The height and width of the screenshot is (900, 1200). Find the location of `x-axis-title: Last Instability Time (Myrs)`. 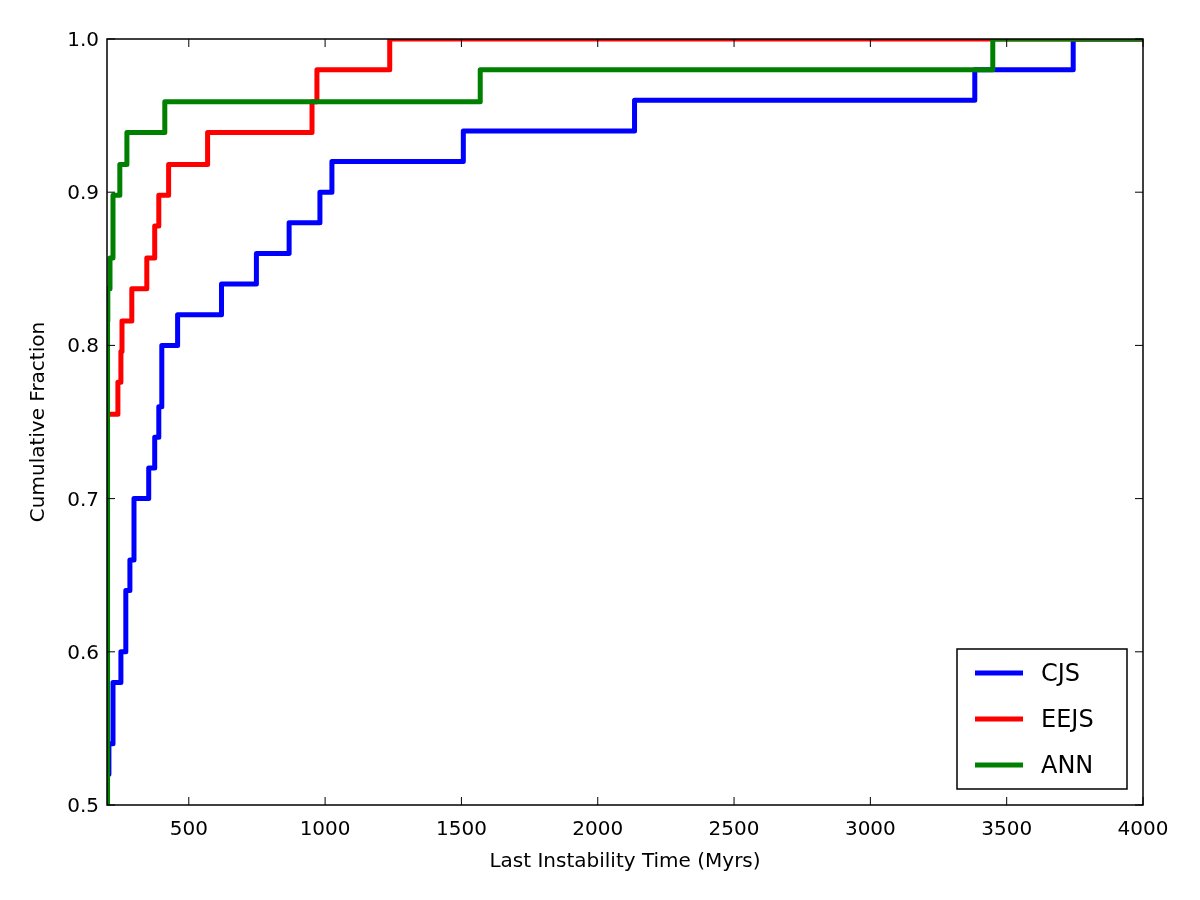

x-axis-title: Last Instability Time (Myrs) is located at coordinates (625, 860).